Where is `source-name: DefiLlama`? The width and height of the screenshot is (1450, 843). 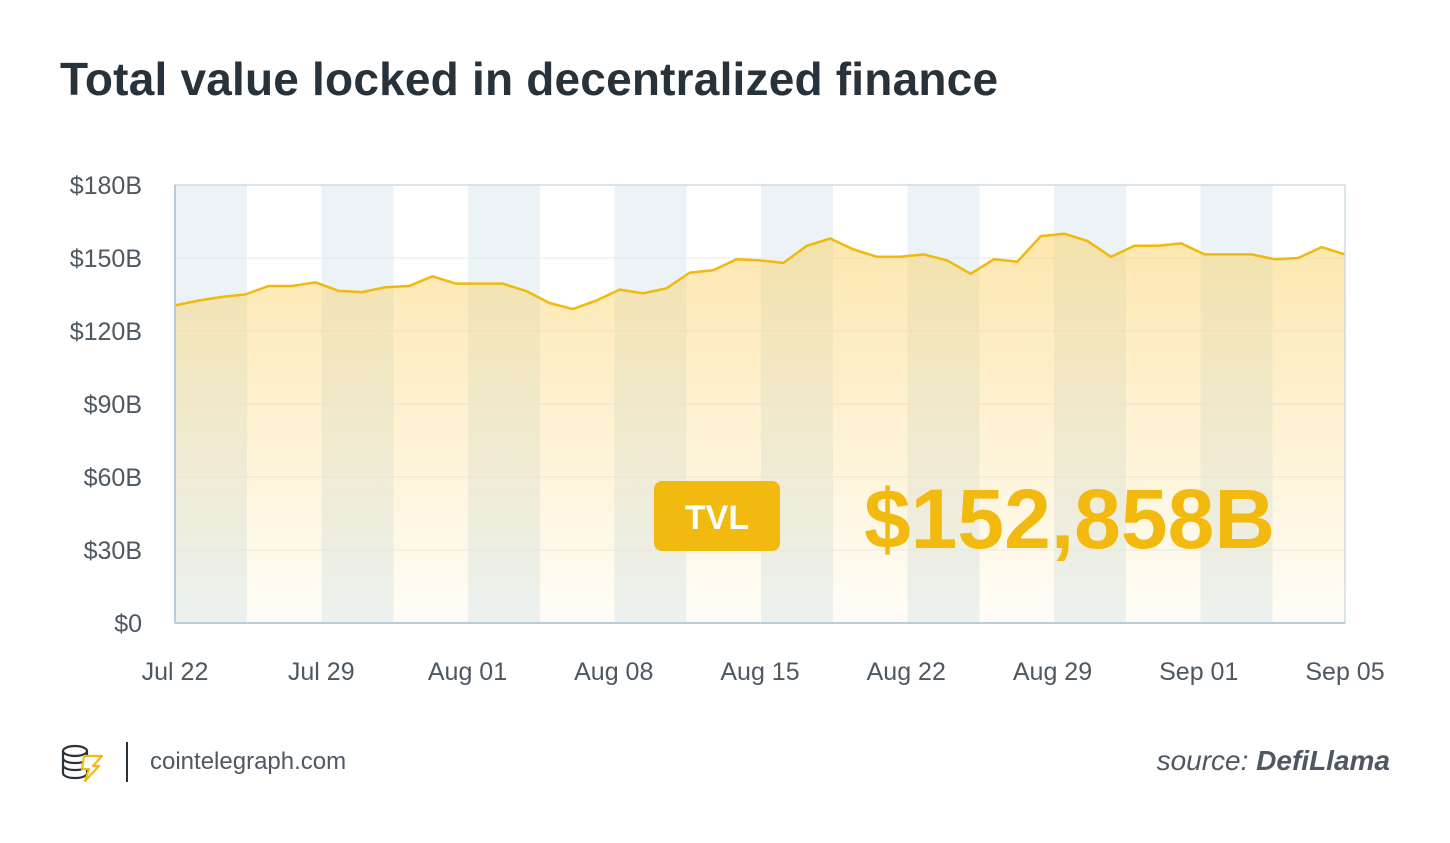 source-name: DefiLlama is located at coordinates (1323, 760).